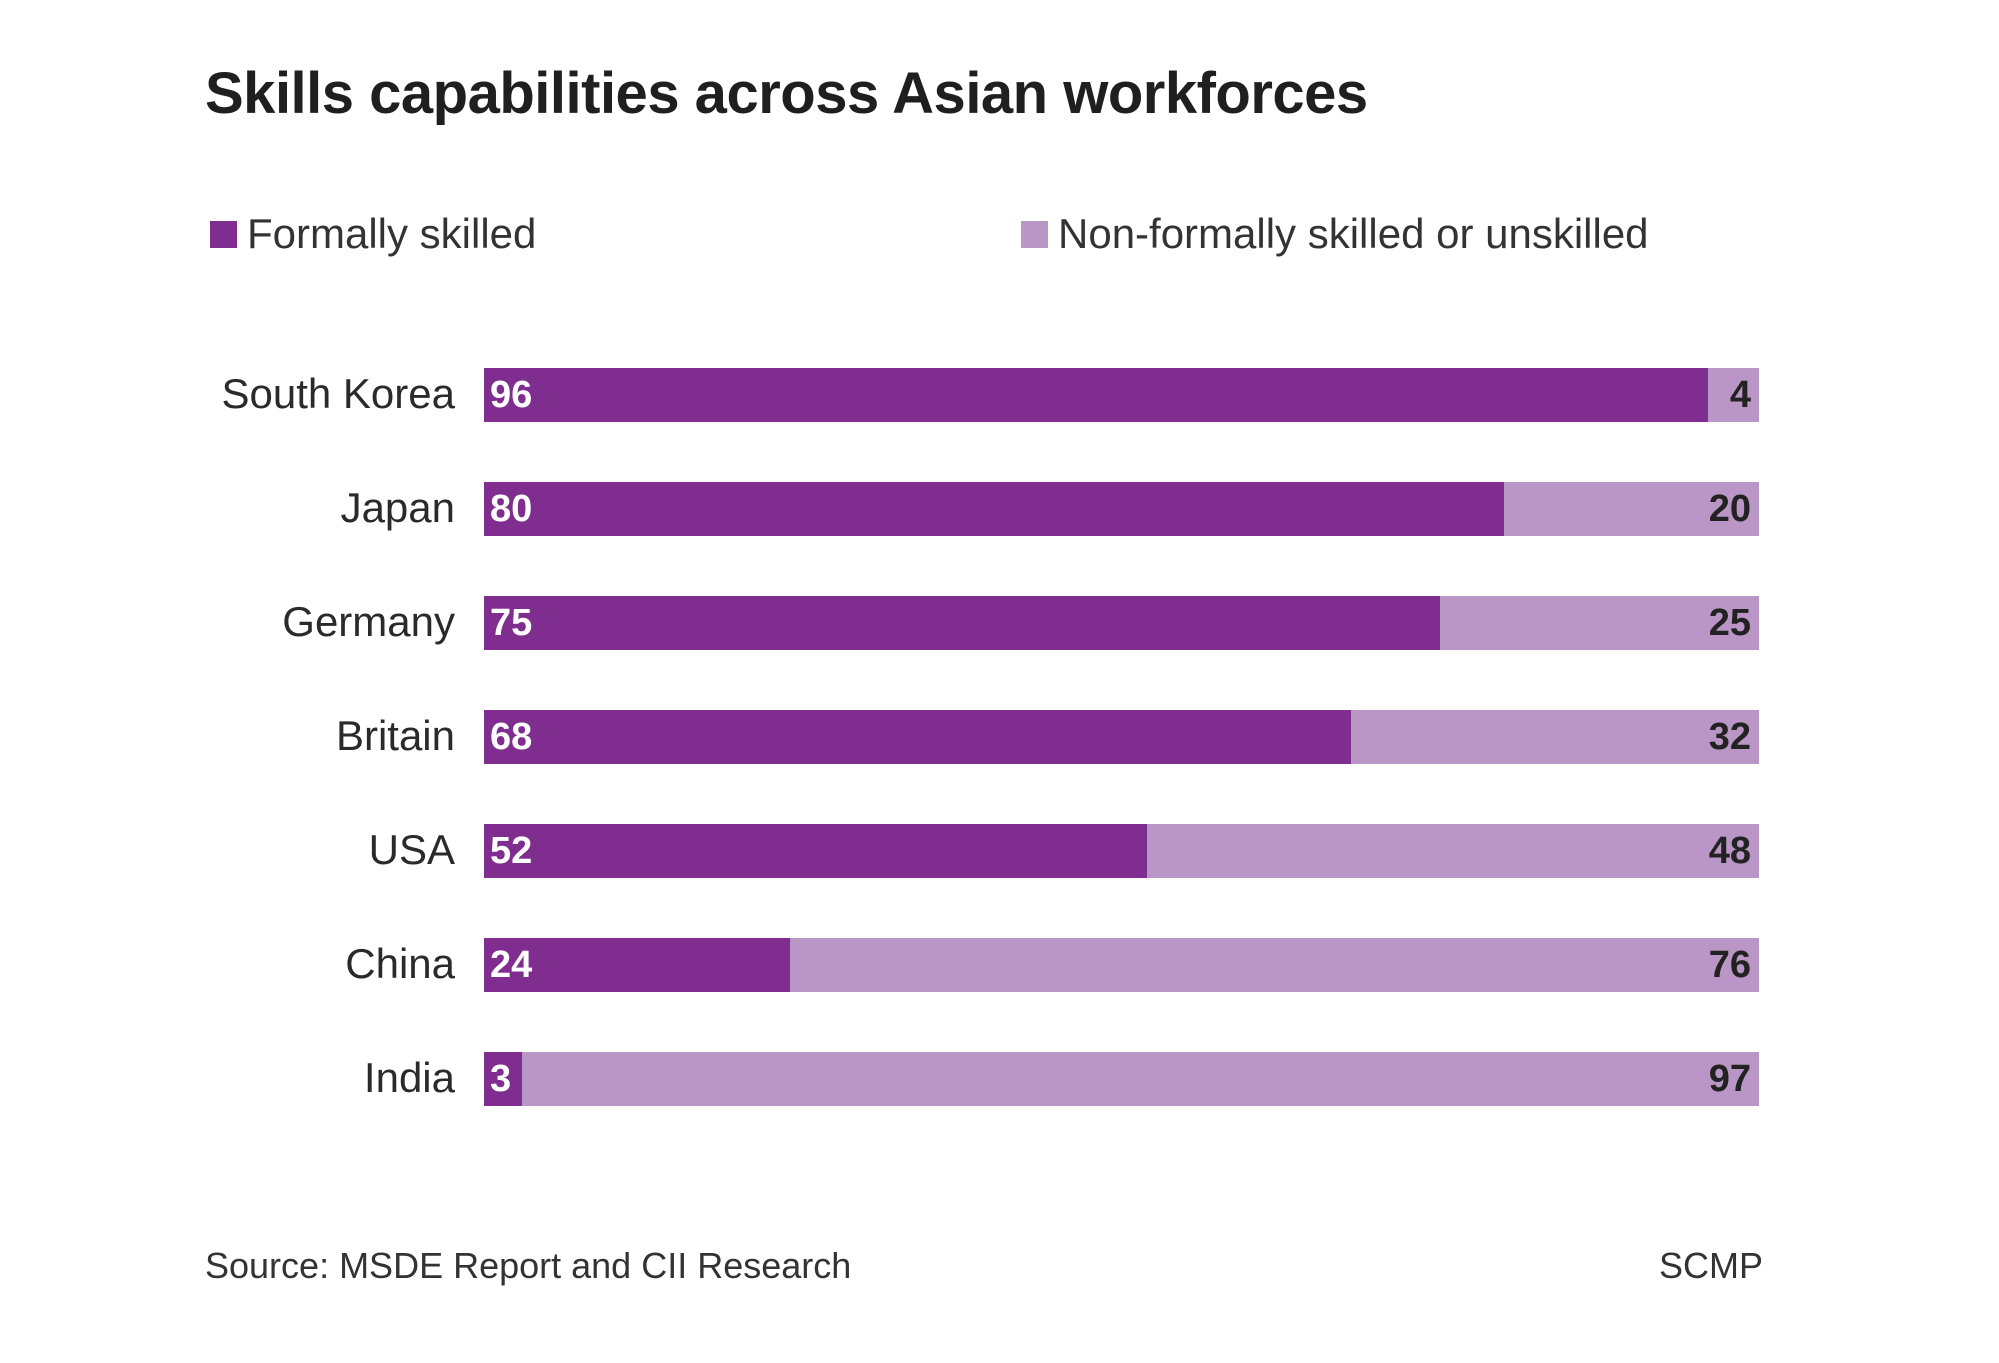  I want to click on category-label: USA, so click(411, 849).